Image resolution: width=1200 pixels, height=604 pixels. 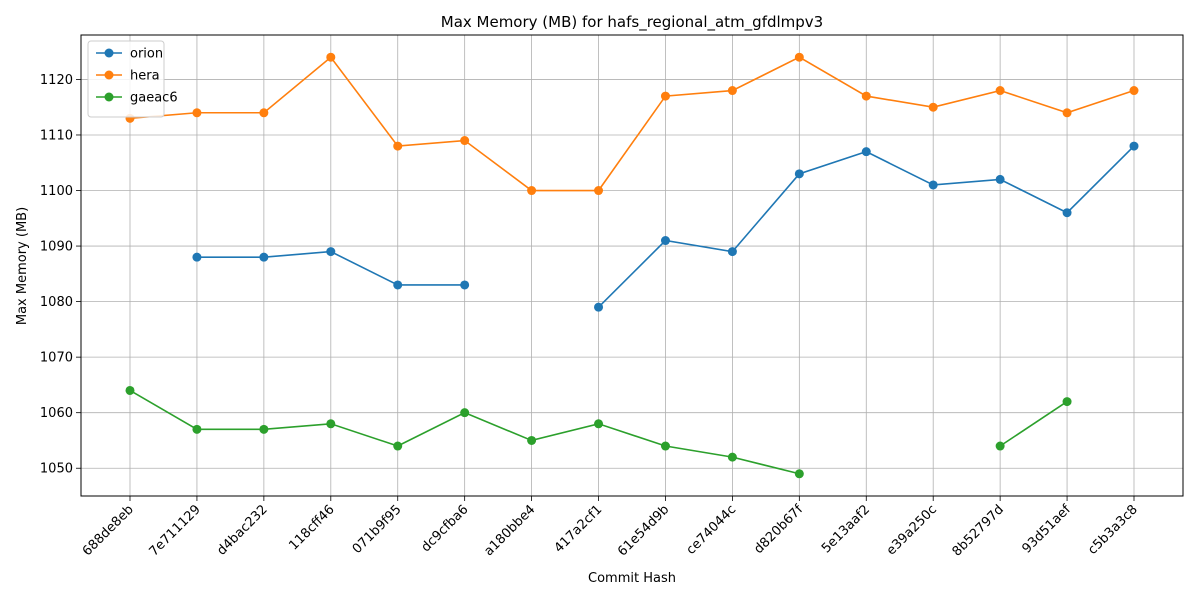 What do you see at coordinates (146, 54) in the screenshot?
I see `legend-label-orion: orion` at bounding box center [146, 54].